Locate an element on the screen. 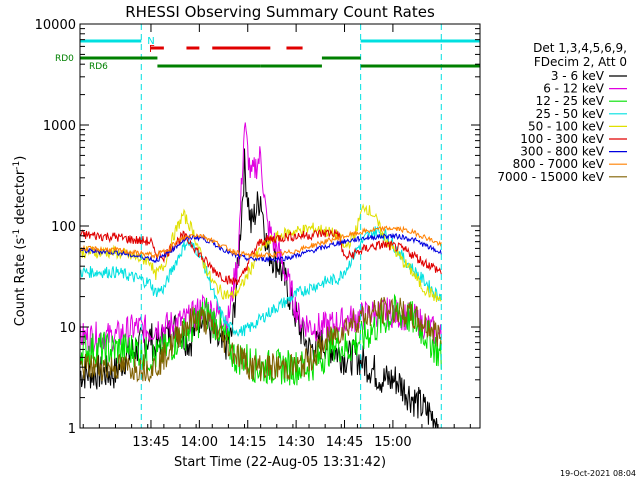  y-tick-label-5: 10000 is located at coordinates (55, 25).